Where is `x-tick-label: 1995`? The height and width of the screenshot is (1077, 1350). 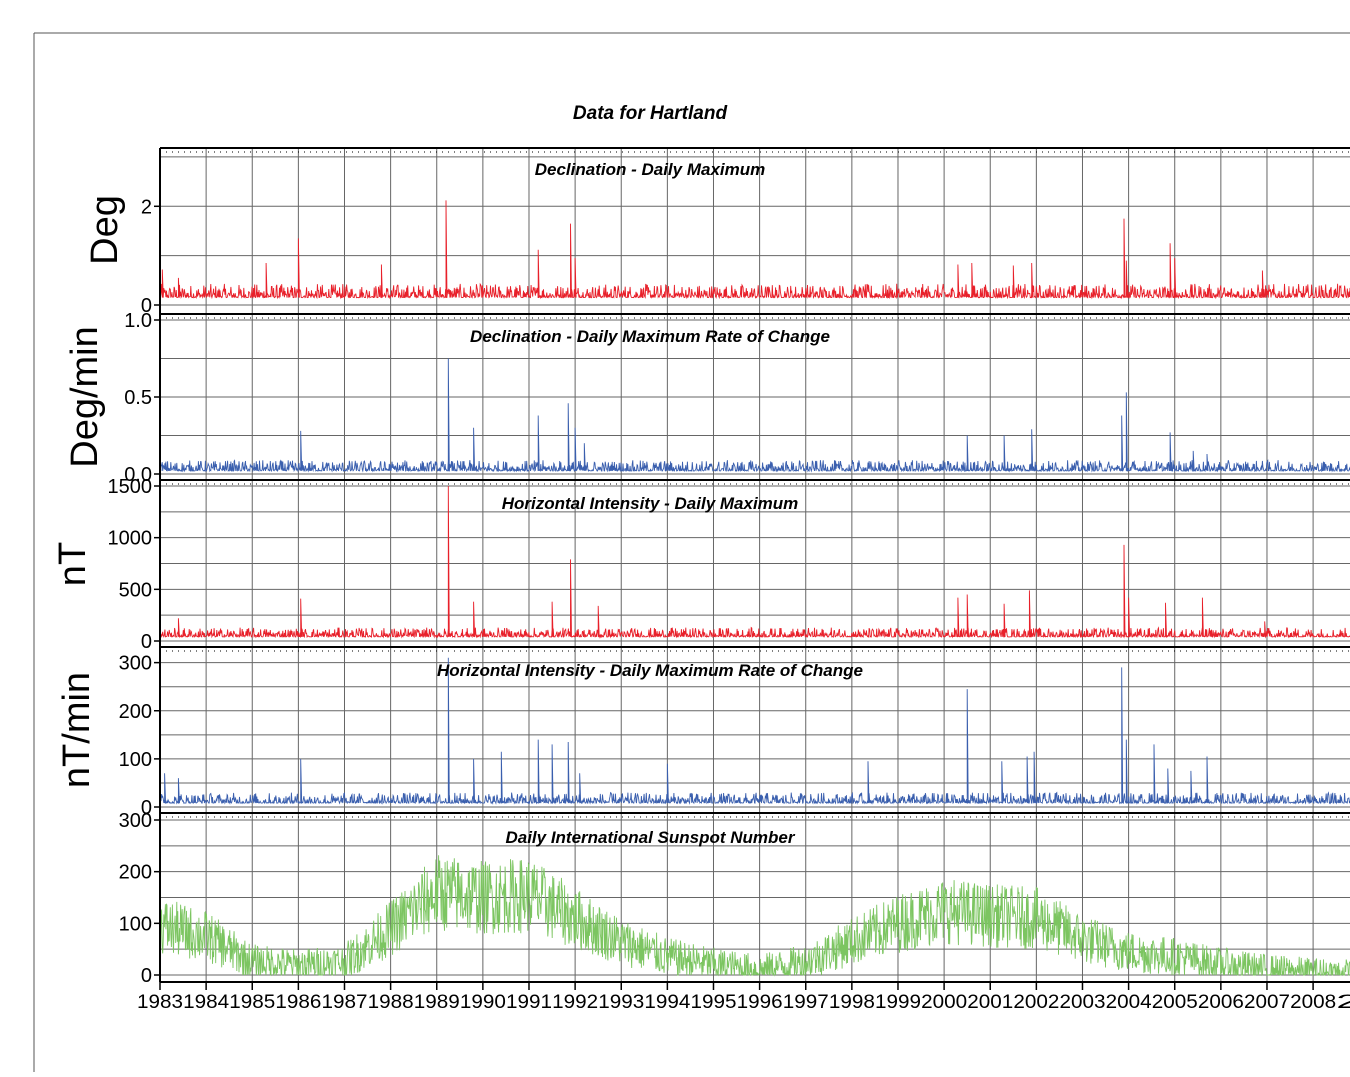 x-tick-label: 1995 is located at coordinates (713, 1002).